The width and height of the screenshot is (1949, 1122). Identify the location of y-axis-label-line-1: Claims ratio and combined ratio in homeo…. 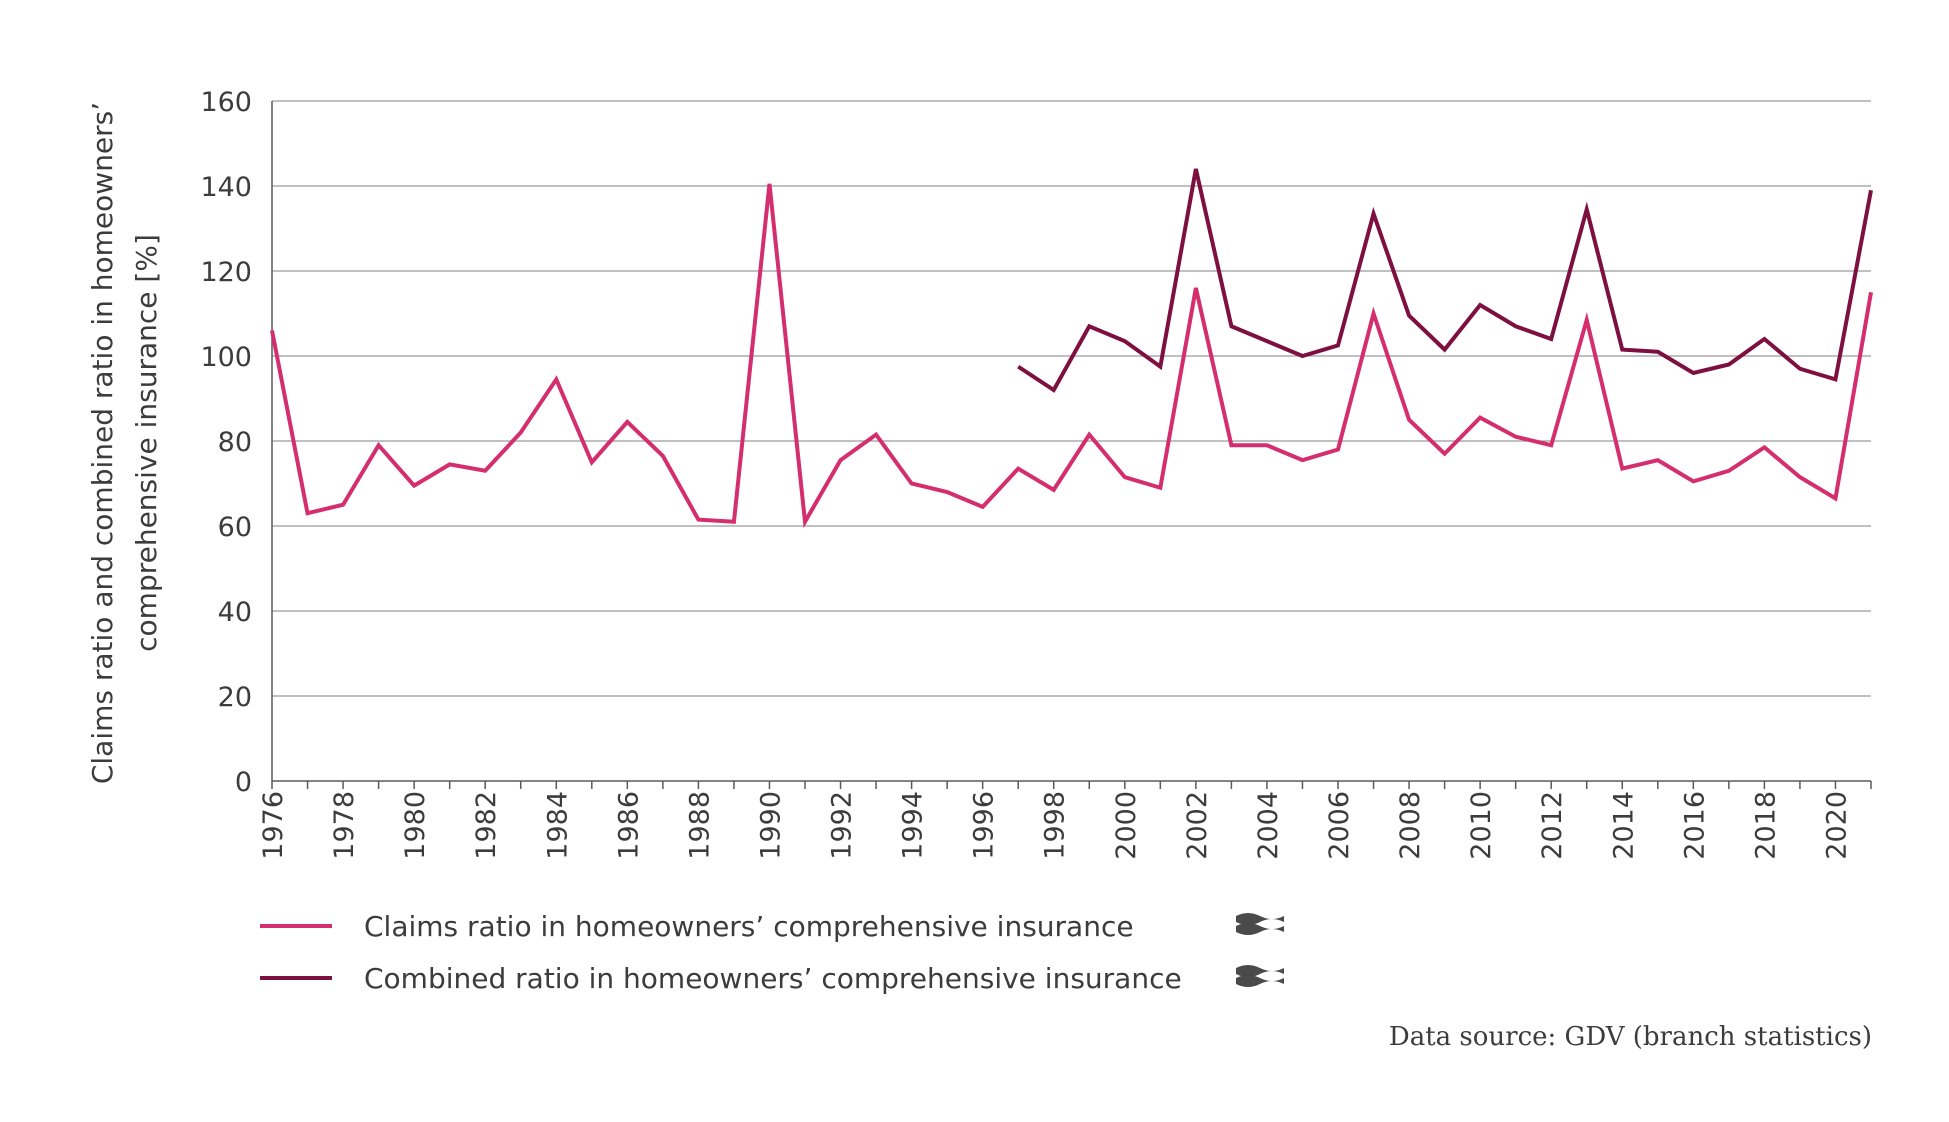
(102, 443).